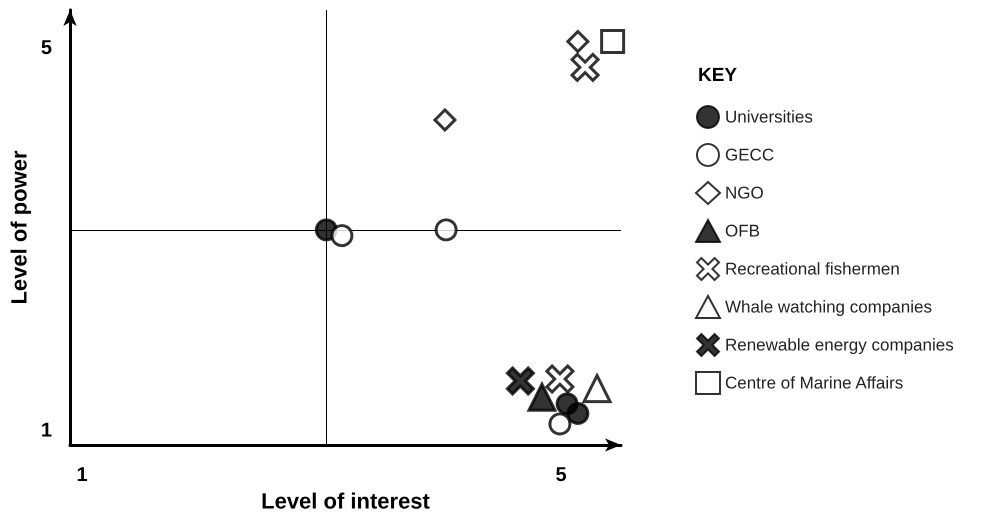 The width and height of the screenshot is (981, 531). What do you see at coordinates (749, 155) in the screenshot?
I see `legend-label: GECC` at bounding box center [749, 155].